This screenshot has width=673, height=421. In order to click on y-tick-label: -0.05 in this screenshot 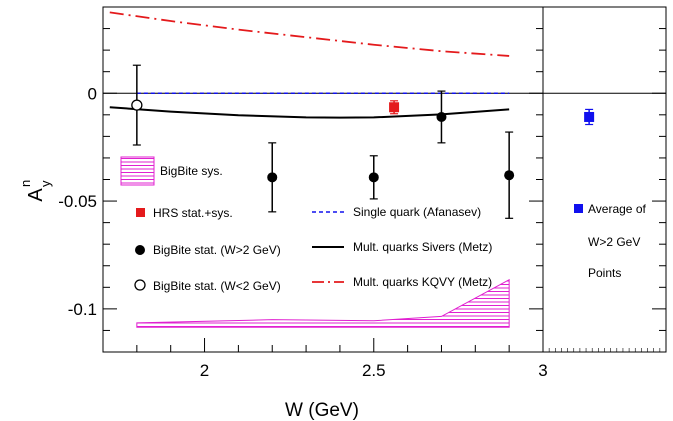, I will do `click(77, 201)`.